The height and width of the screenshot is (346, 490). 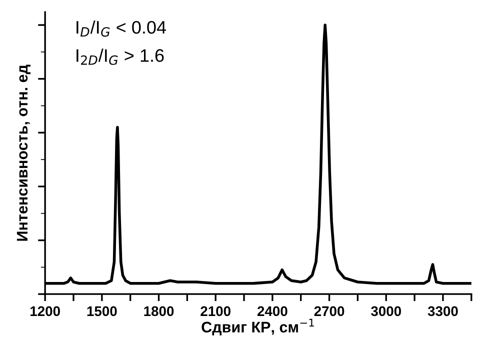 What do you see at coordinates (215, 311) in the screenshot?
I see `x-tick-label: 2100` at bounding box center [215, 311].